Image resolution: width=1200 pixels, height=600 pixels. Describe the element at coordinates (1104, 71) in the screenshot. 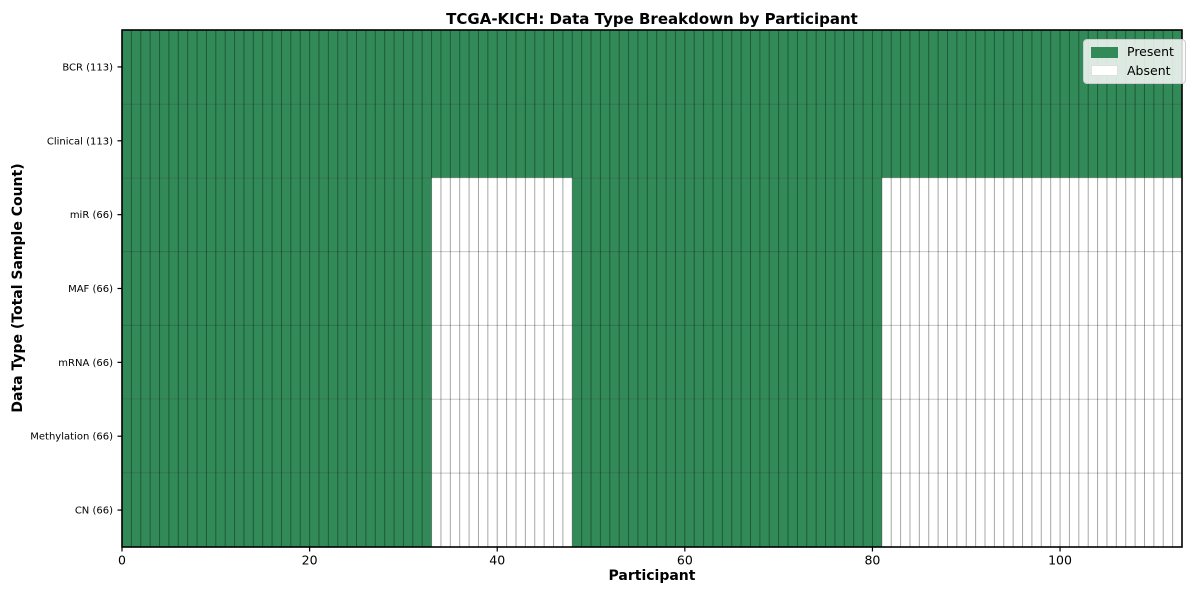

I see `absent-swatch-icon` at that location.